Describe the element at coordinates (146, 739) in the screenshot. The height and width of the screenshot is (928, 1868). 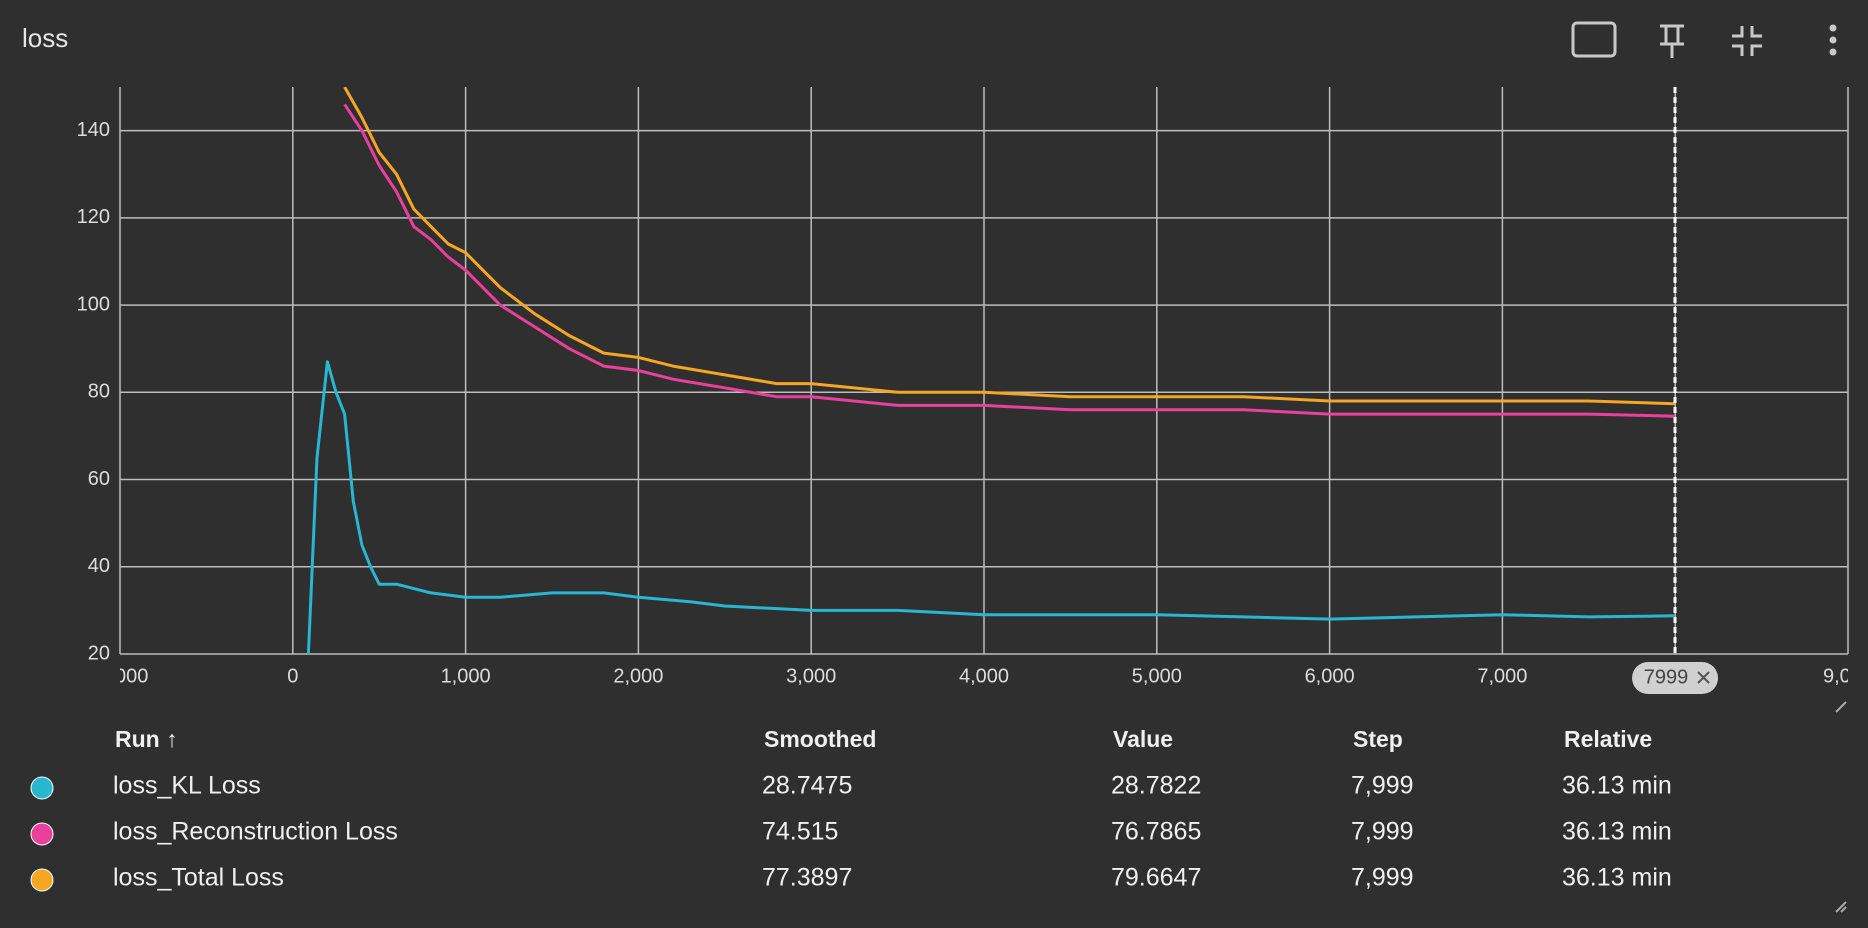
I see `column-header: Run ↑` at that location.